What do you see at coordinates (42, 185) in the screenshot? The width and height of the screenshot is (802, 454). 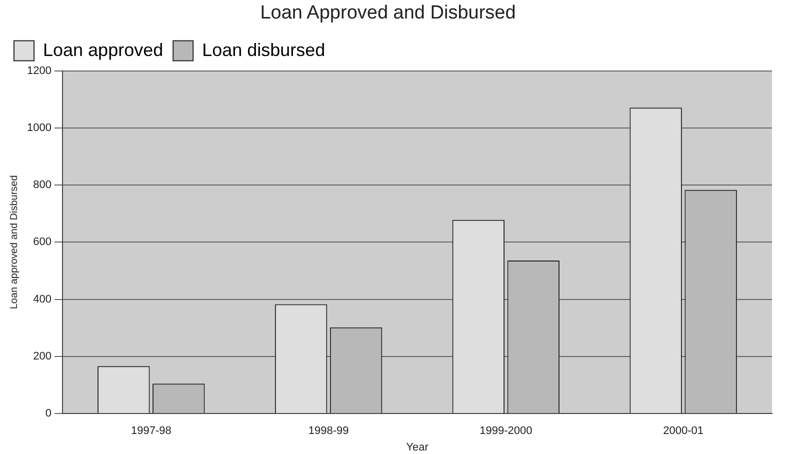 I see `y-tick-label: 800` at bounding box center [42, 185].